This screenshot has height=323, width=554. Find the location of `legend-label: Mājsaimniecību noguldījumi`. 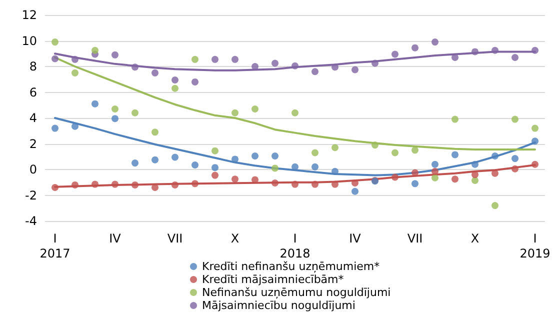

legend-label: Mājsaimniecību noguldījumi is located at coordinates (279, 305).